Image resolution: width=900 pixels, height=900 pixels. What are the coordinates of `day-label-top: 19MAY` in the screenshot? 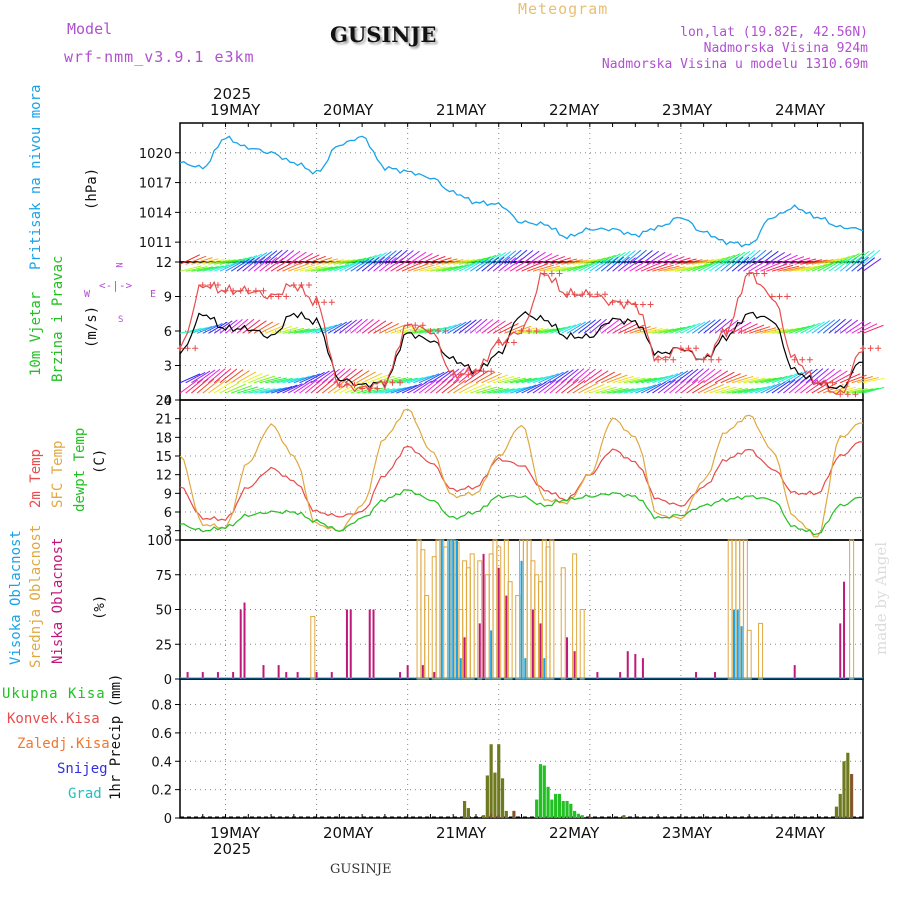 It's located at (235, 110).